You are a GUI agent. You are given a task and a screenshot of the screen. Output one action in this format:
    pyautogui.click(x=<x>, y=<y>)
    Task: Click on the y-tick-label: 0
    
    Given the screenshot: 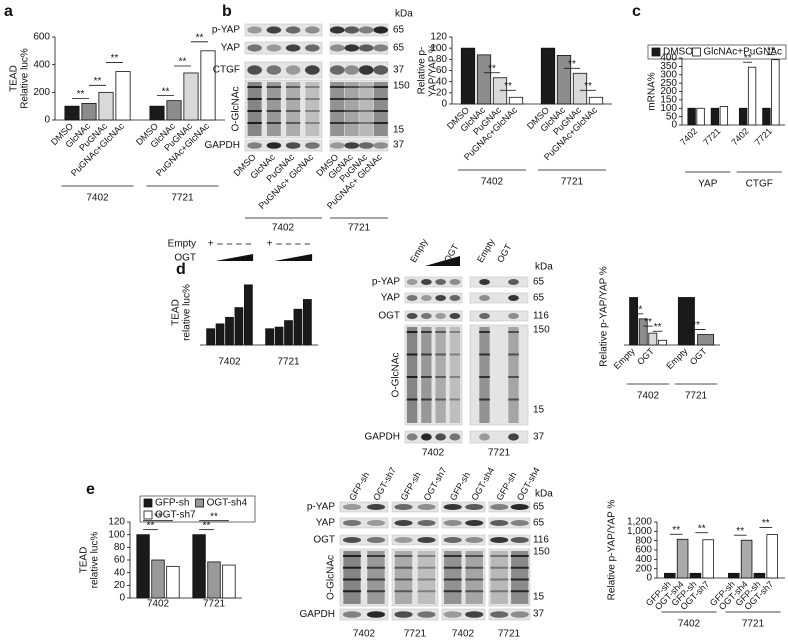 What is the action you would take?
    pyautogui.click(x=47, y=120)
    